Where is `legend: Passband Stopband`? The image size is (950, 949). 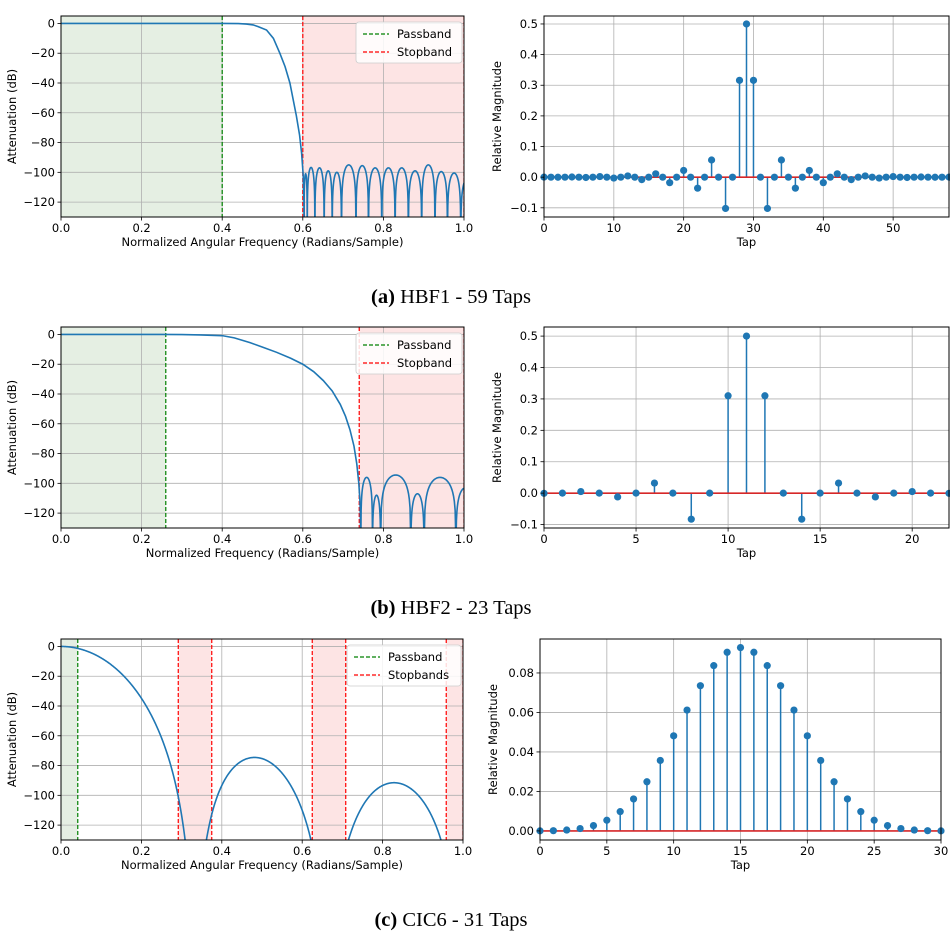
legend: Passband Stopband is located at coordinates (409, 42).